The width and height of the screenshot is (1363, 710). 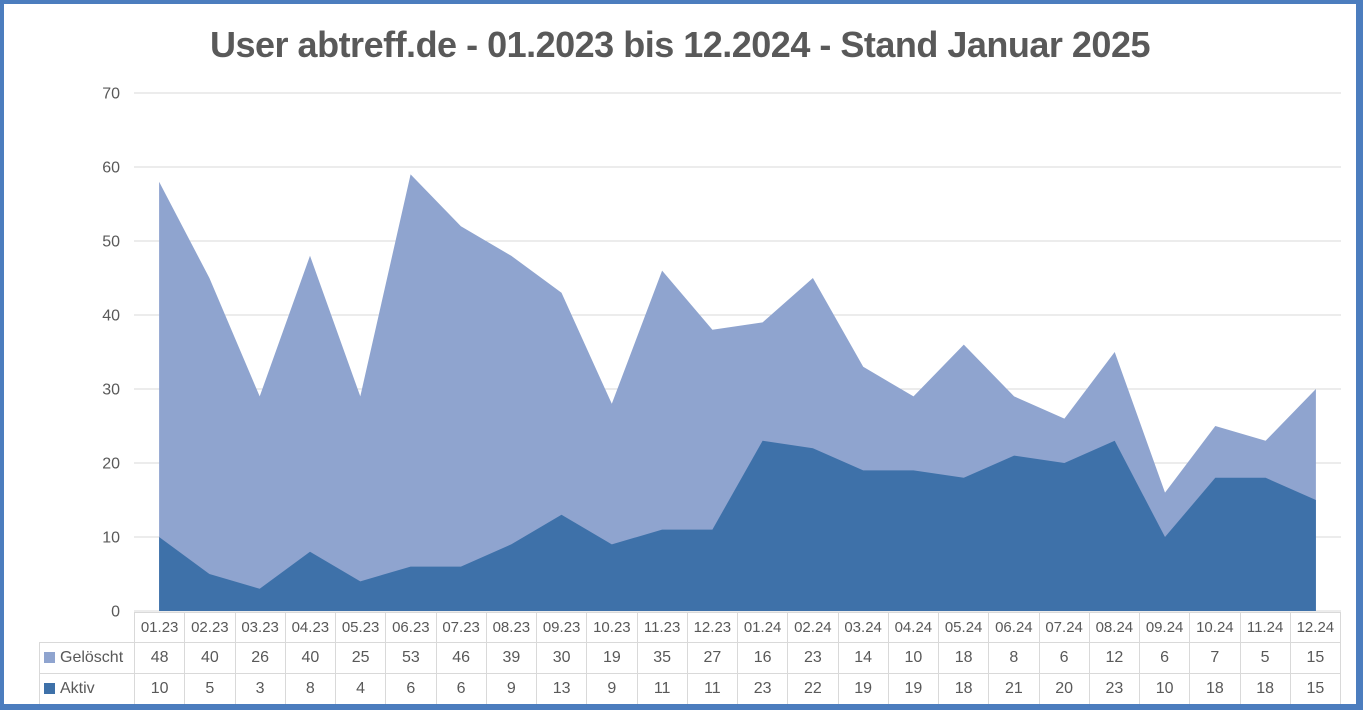 I want to click on month-label: 01.24, so click(x=762, y=627).